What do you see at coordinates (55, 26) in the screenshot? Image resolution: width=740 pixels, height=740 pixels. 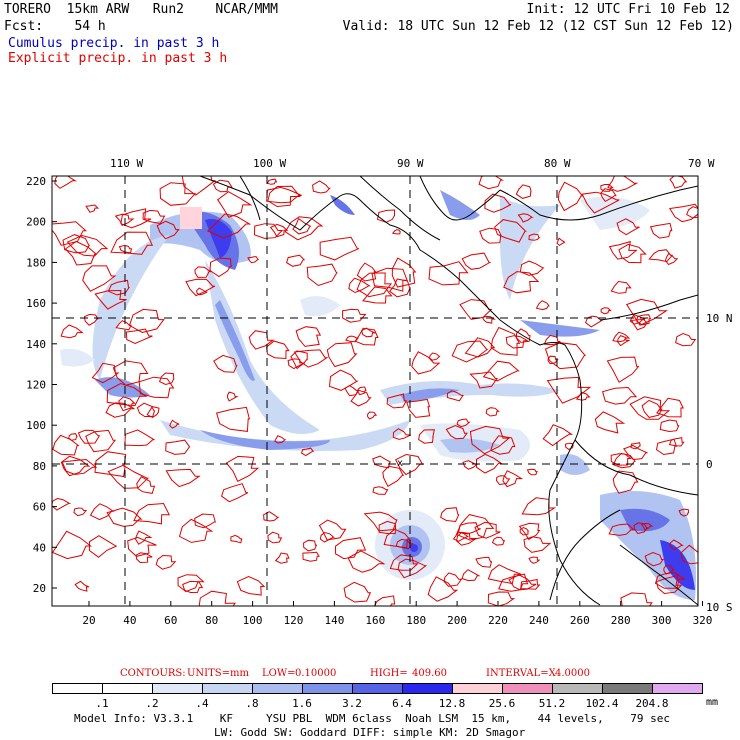 I see `forecast-hour: Fcst: 54 h` at bounding box center [55, 26].